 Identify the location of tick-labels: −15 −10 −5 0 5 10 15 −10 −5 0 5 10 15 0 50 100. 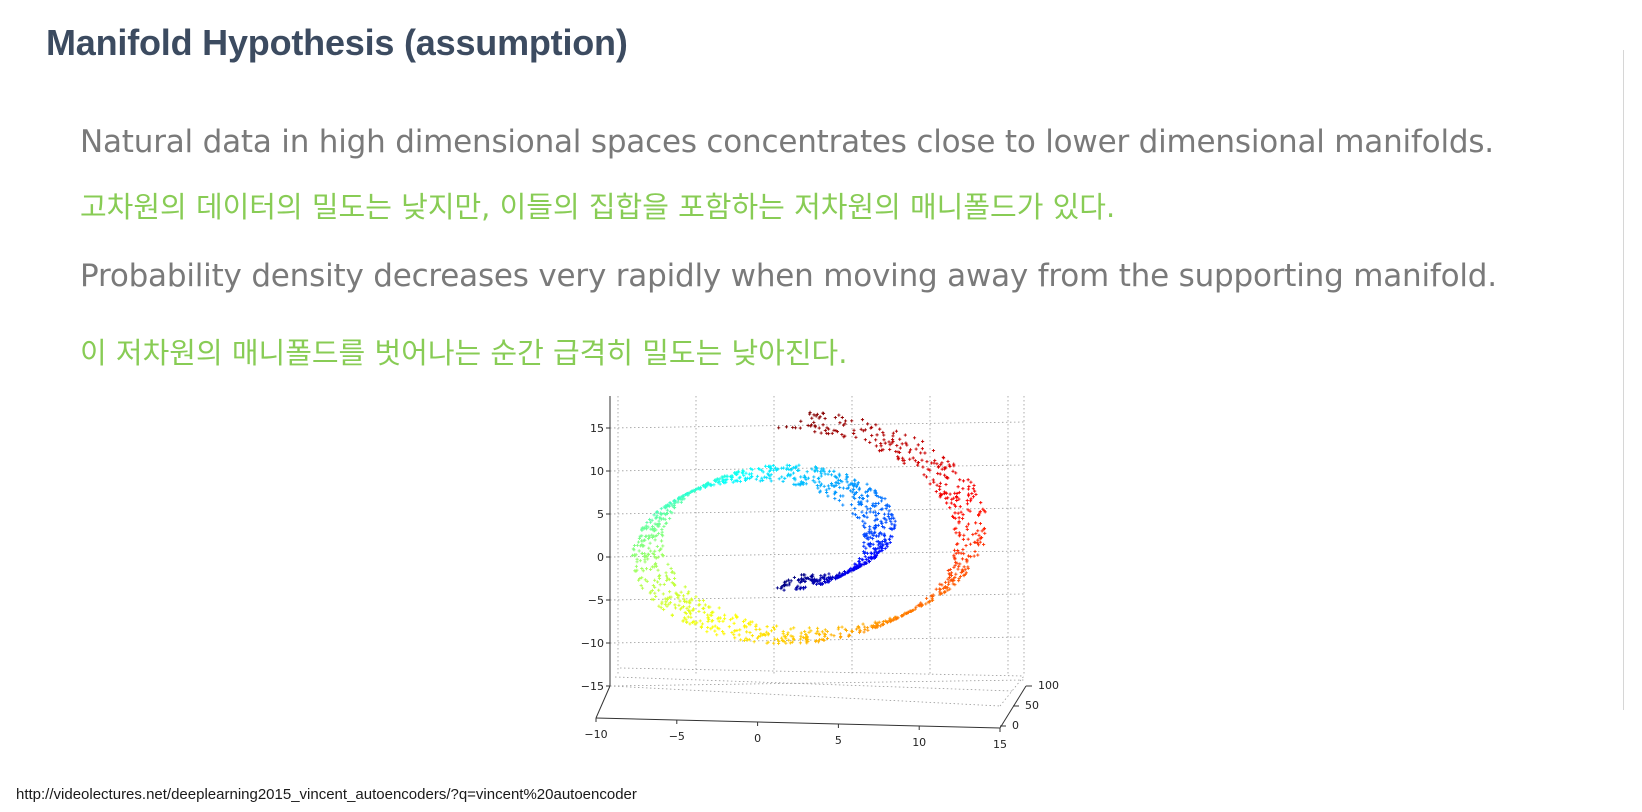
(820, 586).